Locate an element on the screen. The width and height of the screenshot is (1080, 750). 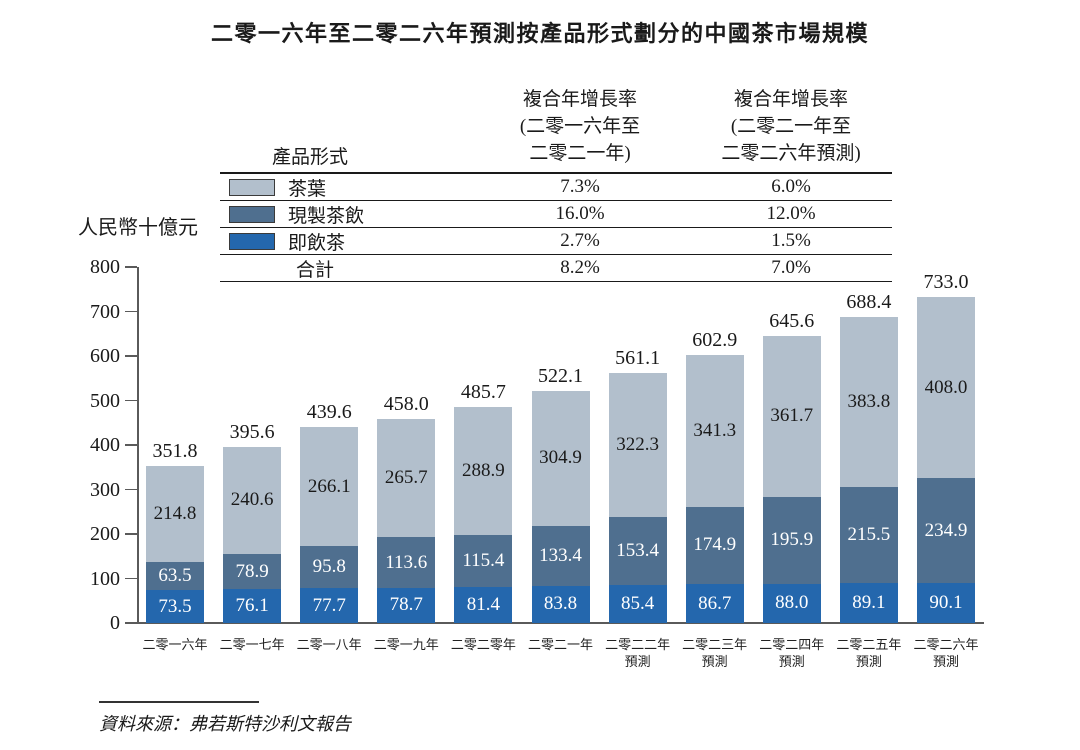
freshly_made_tea-swatch is located at coordinates (252, 214).